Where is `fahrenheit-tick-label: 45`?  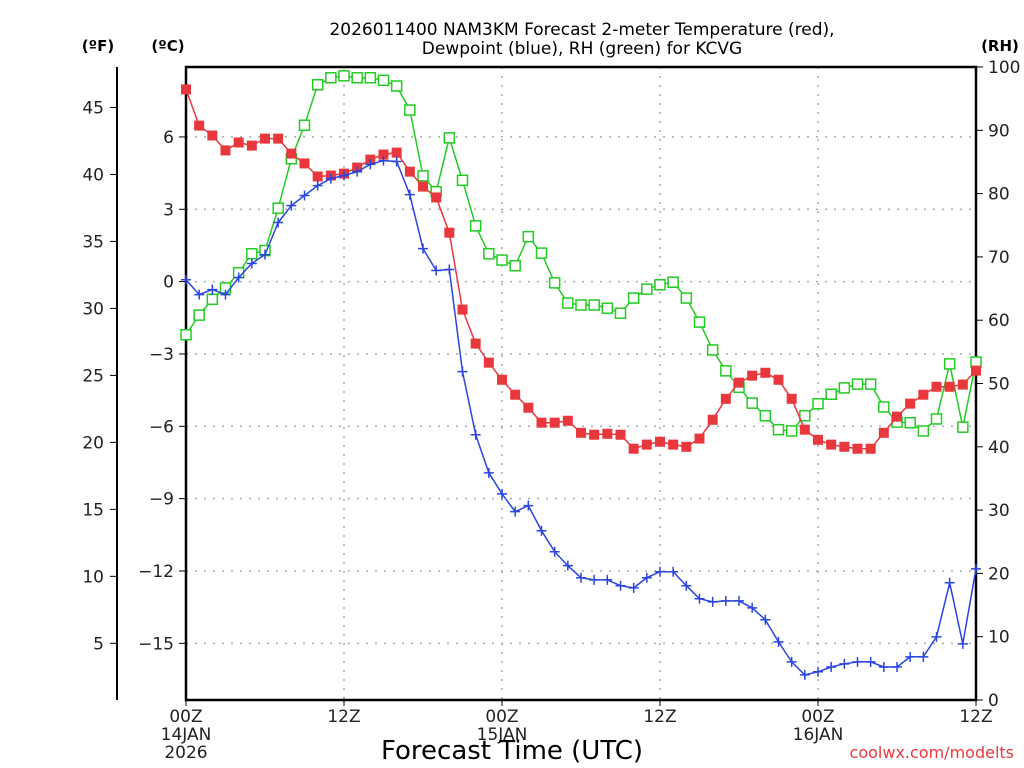
fahrenheit-tick-label: 45 is located at coordinates (93, 108).